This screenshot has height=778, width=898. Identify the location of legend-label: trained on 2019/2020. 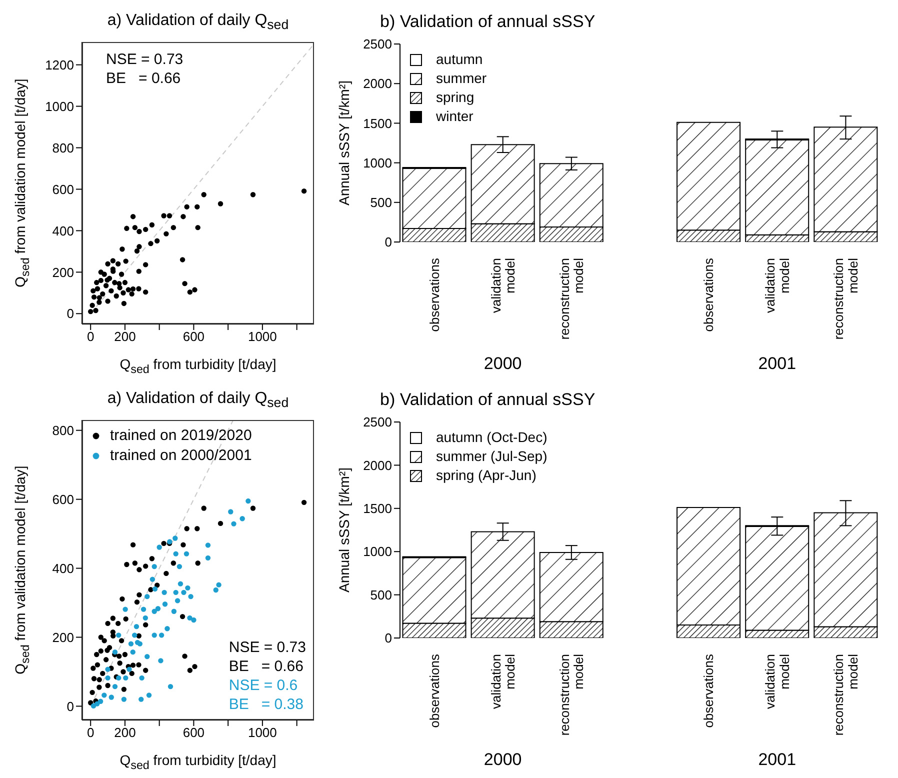
(181, 436).